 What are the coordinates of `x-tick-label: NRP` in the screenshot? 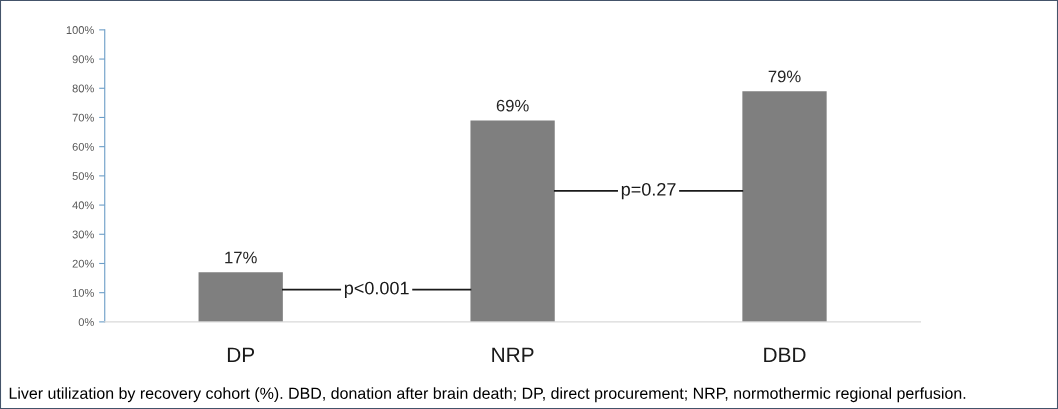 It's located at (513, 354).